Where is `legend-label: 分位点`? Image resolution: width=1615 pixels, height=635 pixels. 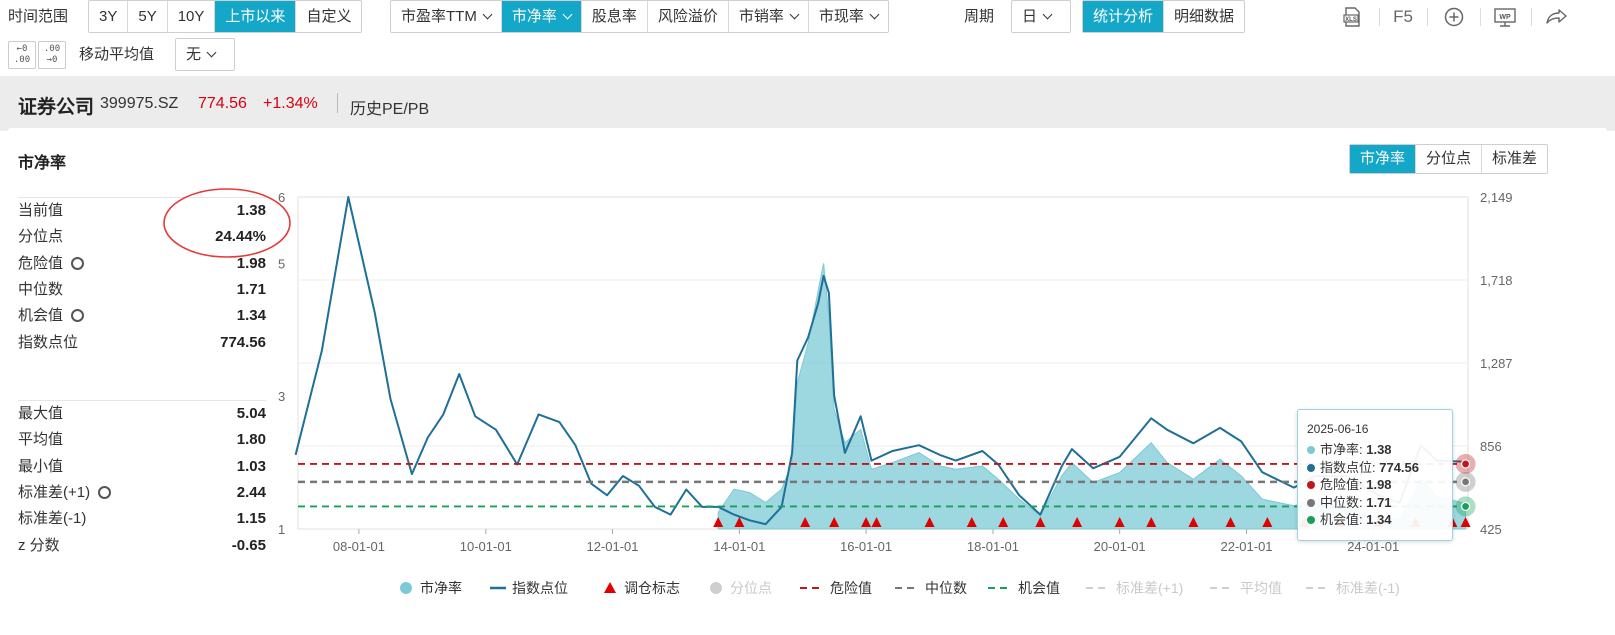
legend-label: 分位点 is located at coordinates (751, 588).